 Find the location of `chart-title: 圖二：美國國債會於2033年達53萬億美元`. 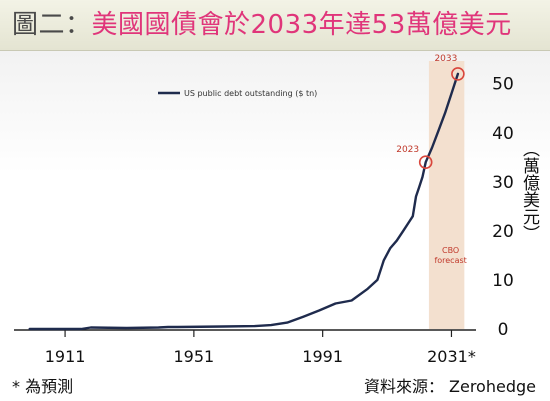

chart-title: 圖二：美國國債會於2033年達53萬億美元 is located at coordinates (262, 25).